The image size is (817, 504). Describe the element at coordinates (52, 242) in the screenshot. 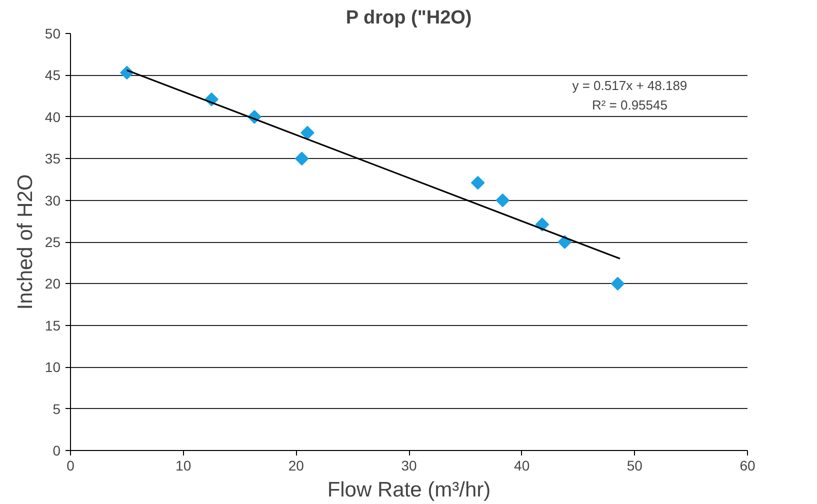

I see `y-tick-label: 25` at that location.